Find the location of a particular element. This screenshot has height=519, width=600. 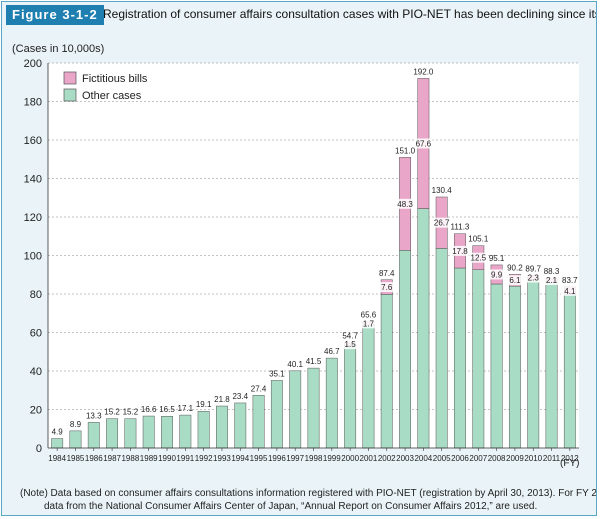

x-tick-label: 1992 is located at coordinates (204, 458).